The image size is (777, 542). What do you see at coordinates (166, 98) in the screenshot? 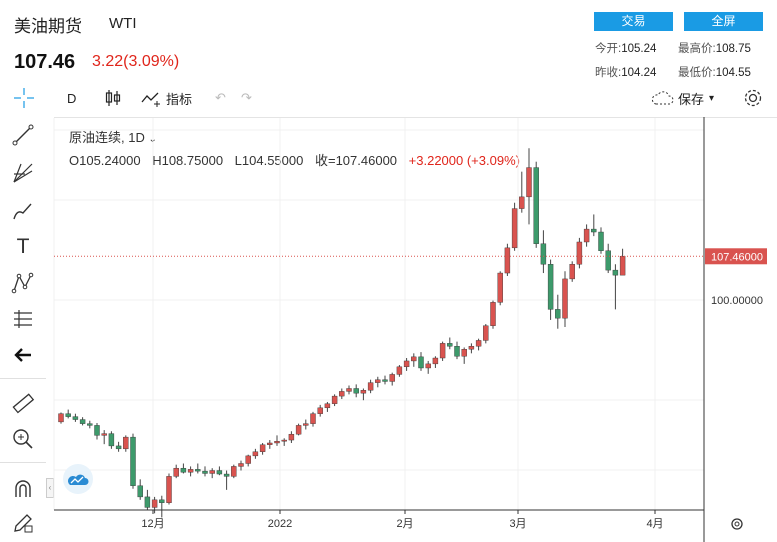
I see `indicators-button: 指标` at bounding box center [166, 98].